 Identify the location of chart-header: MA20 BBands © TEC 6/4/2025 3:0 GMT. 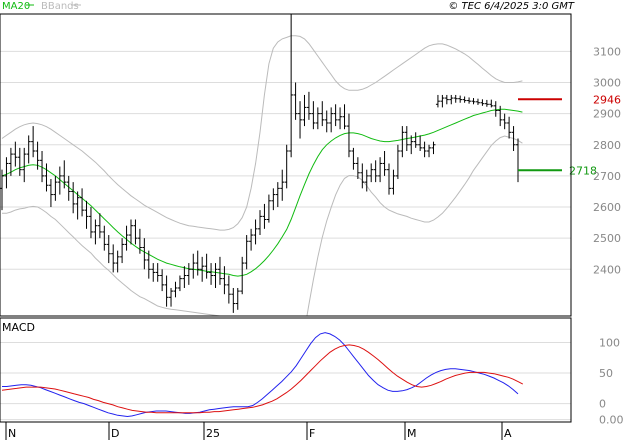
(288, 6).